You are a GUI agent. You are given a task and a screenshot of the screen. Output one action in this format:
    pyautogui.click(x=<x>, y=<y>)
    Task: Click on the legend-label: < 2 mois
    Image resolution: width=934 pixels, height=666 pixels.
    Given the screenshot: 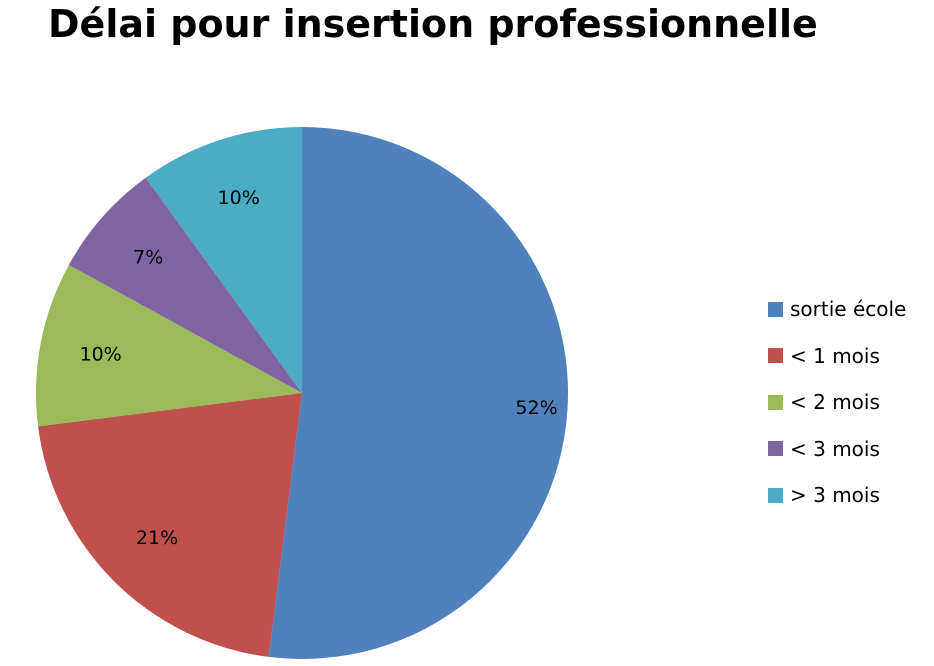 What is the action you would take?
    pyautogui.click(x=835, y=402)
    